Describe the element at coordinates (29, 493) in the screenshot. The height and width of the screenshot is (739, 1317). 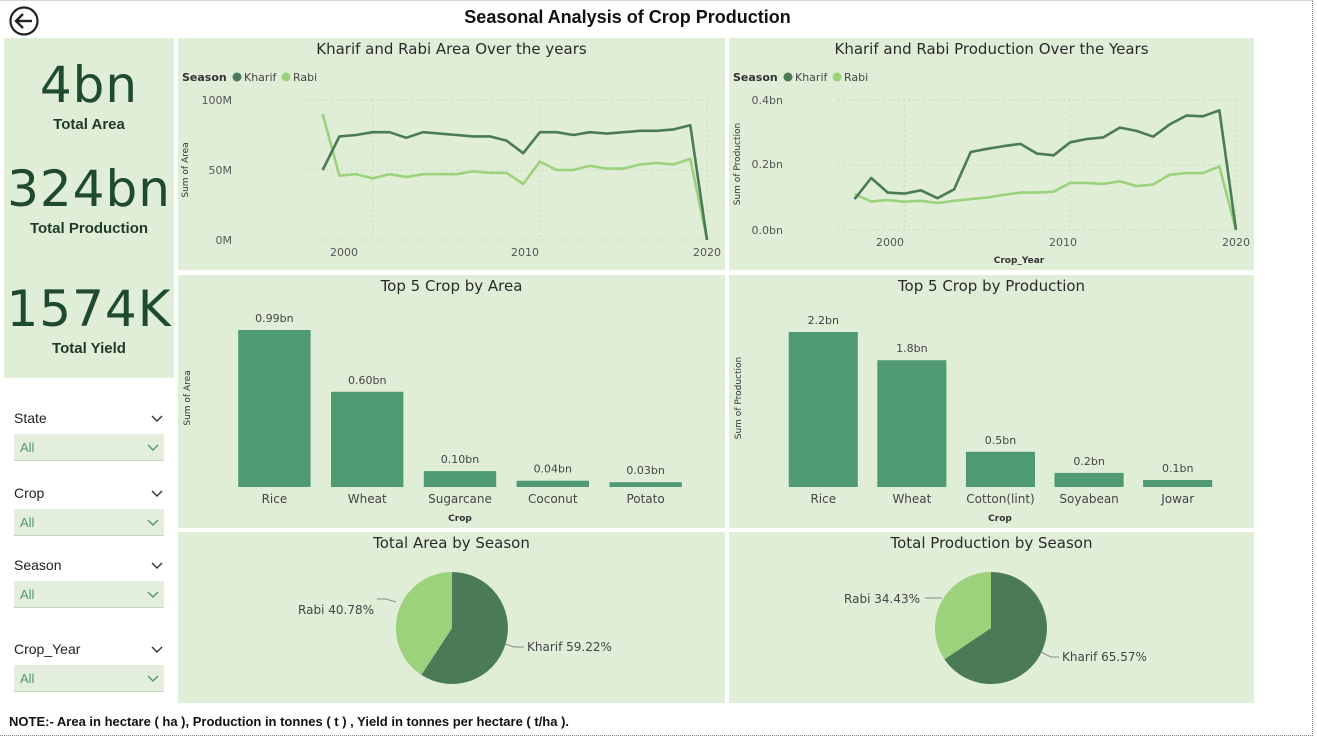
I see `slicer-label: Crop` at that location.